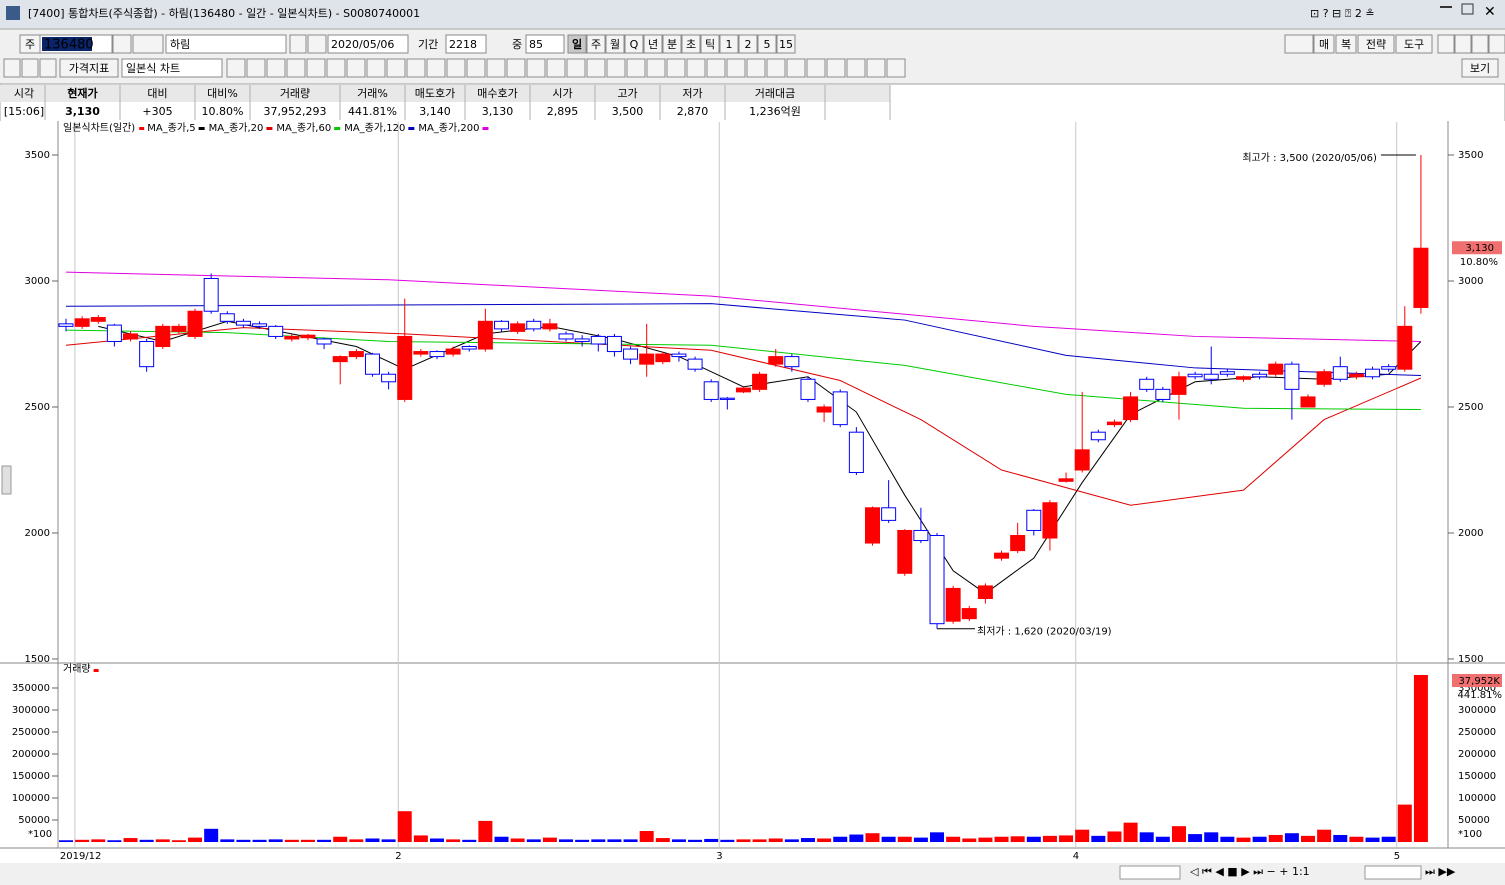 This screenshot has height=885, width=1505. What do you see at coordinates (466, 44) in the screenshot?
I see `period-input` at bounding box center [466, 44].